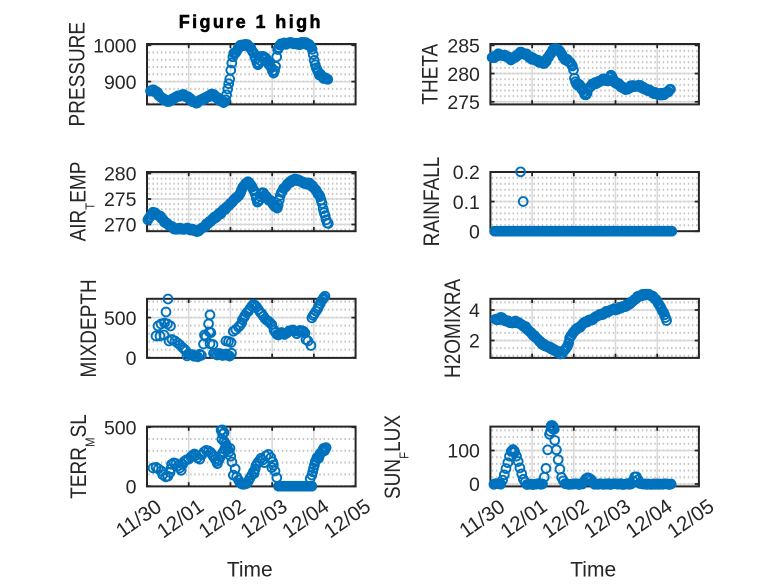  What do you see at coordinates (463, 47) in the screenshot?
I see `svg-text: 285` at bounding box center [463, 47].